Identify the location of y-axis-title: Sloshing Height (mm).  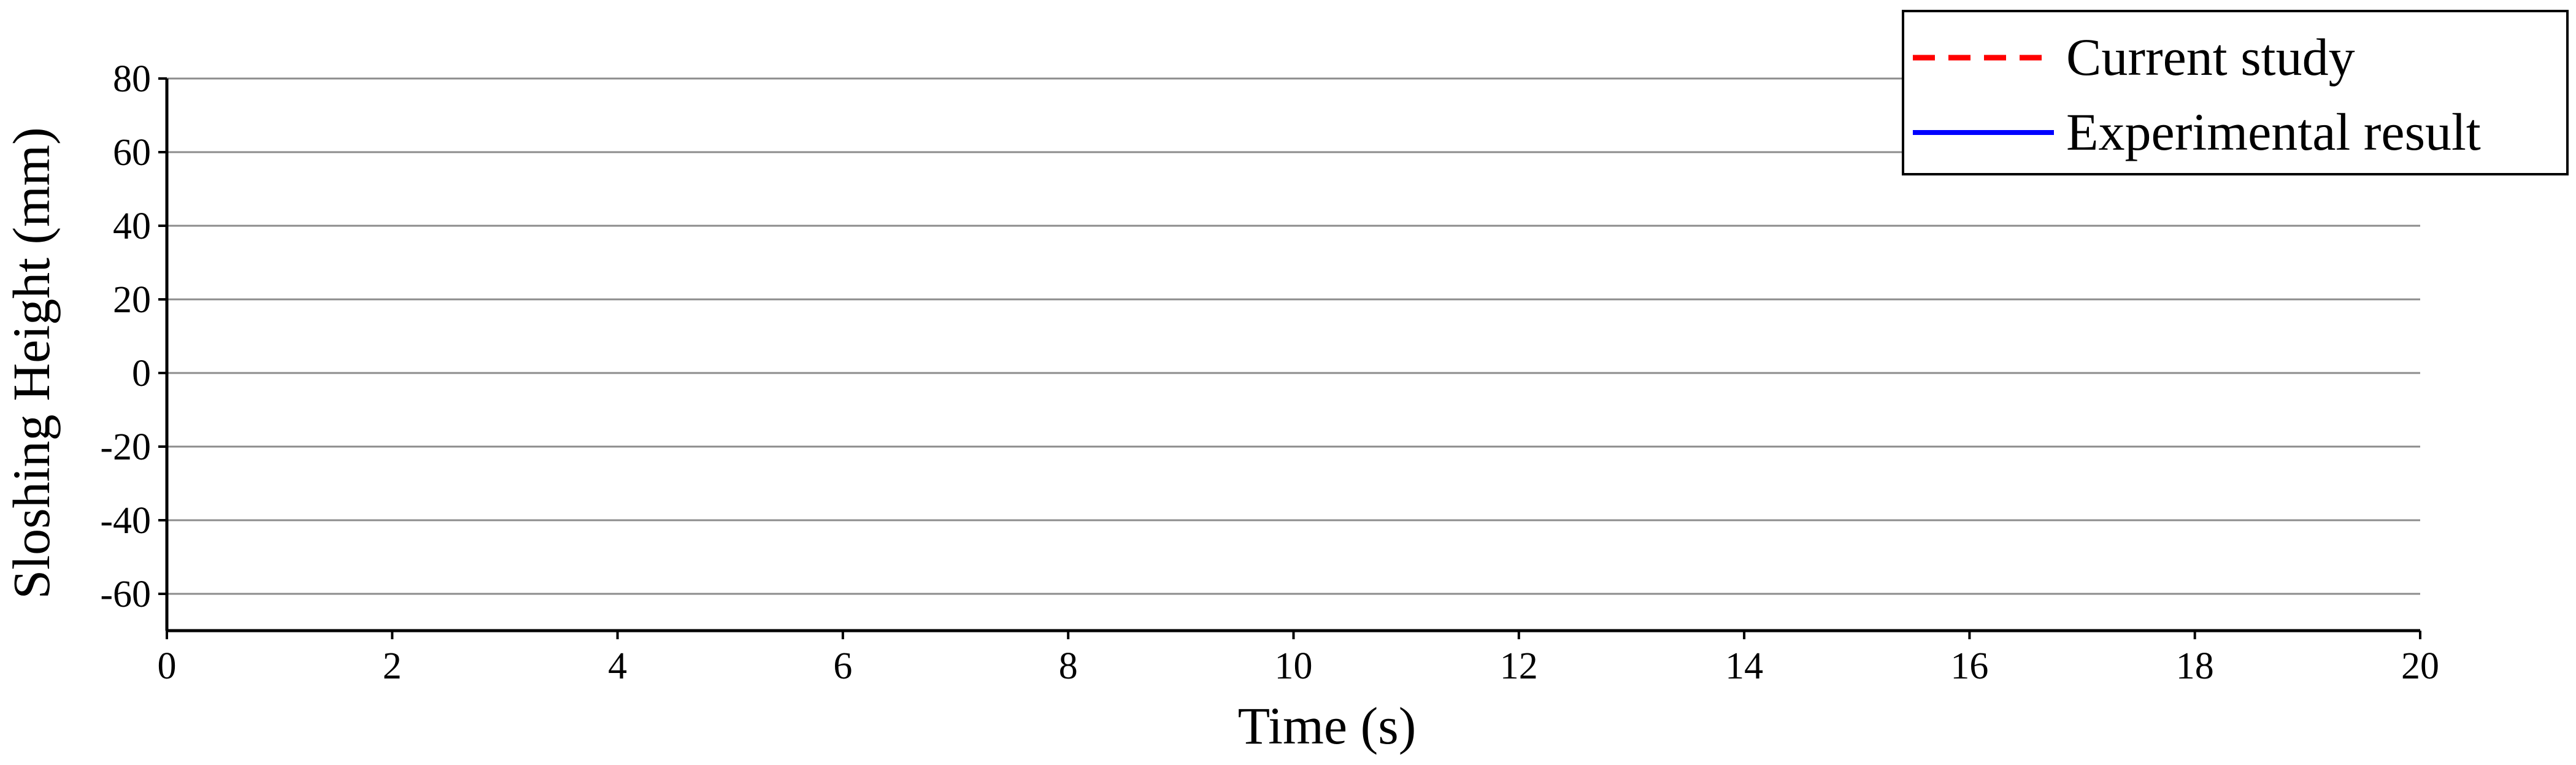
(32, 363).